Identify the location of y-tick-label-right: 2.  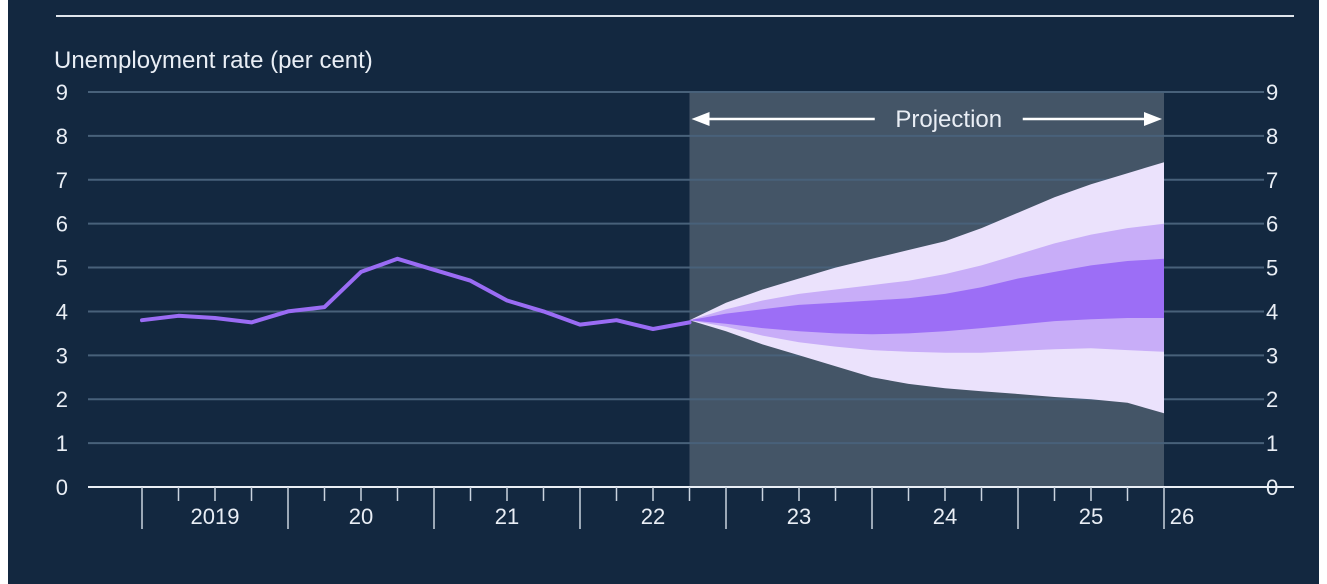
(1272, 399).